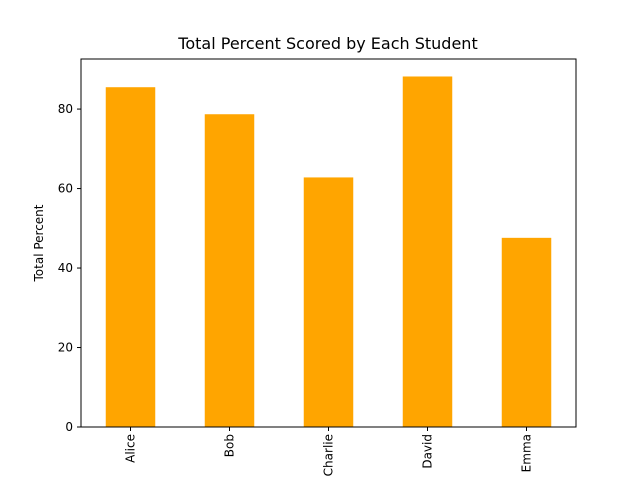  What do you see at coordinates (526, 332) in the screenshot?
I see `bar-emma` at bounding box center [526, 332].